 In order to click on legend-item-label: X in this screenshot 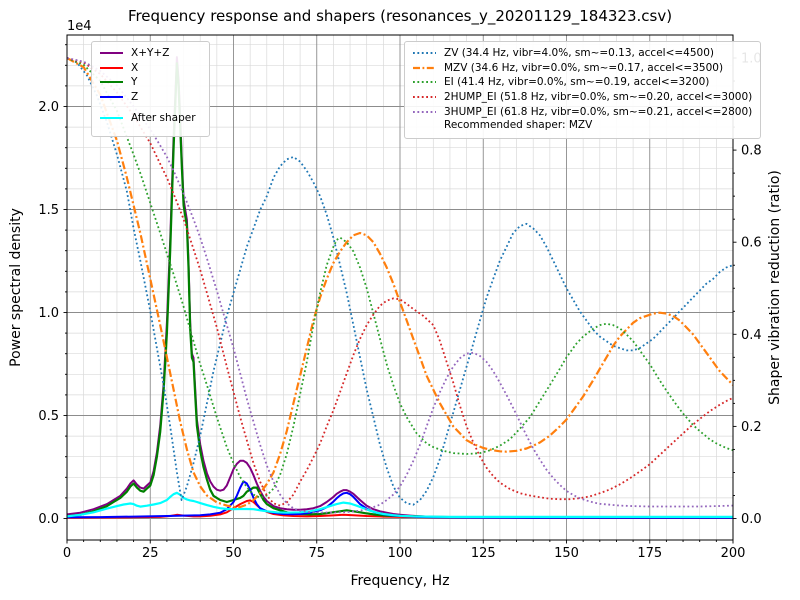, I will do `click(135, 67)`.